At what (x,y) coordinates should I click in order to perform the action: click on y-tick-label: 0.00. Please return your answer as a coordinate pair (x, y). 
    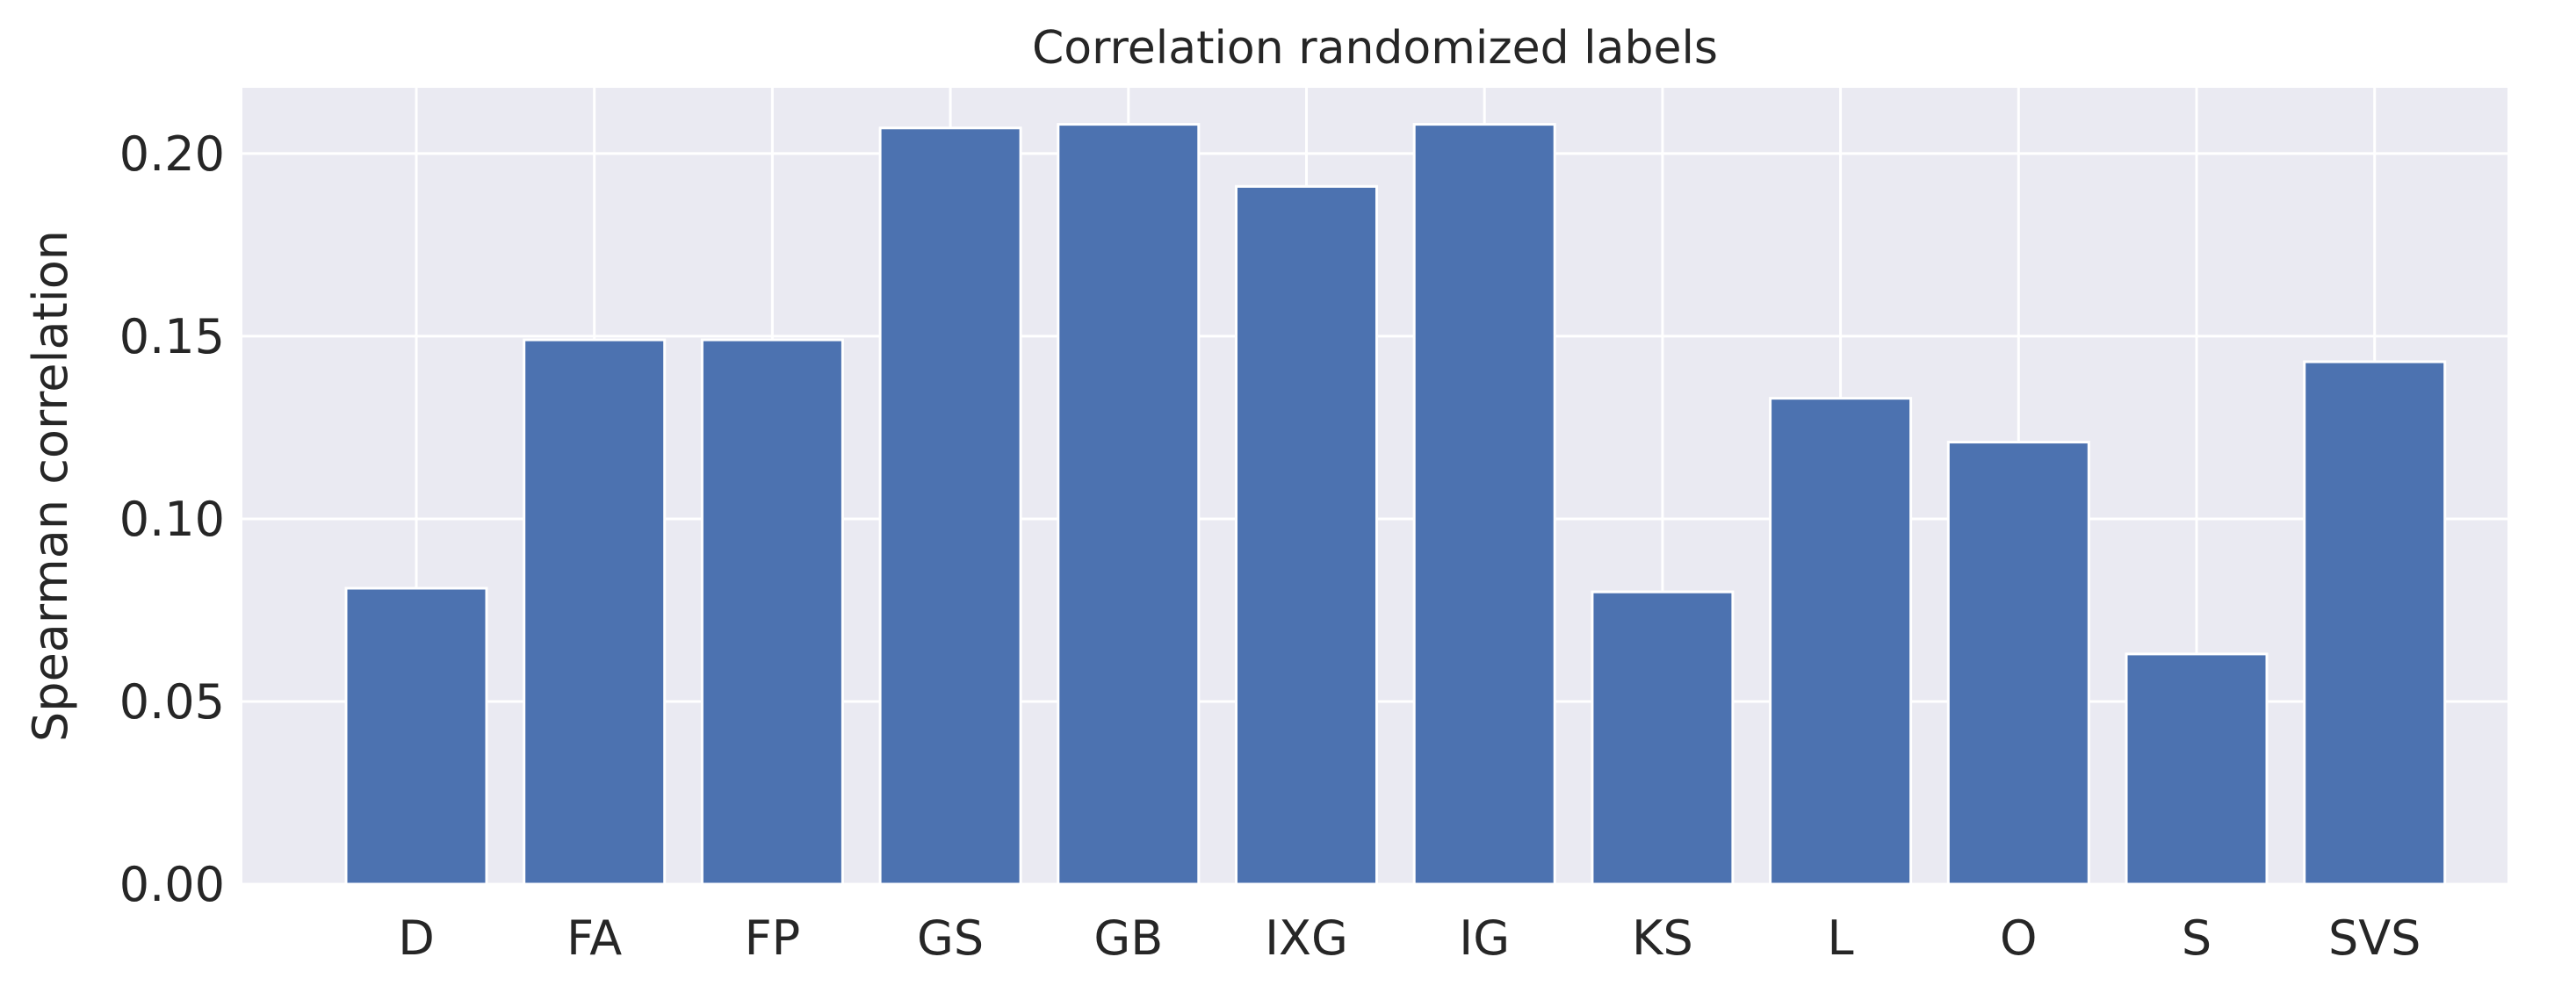
    Looking at the image, I should click on (172, 884).